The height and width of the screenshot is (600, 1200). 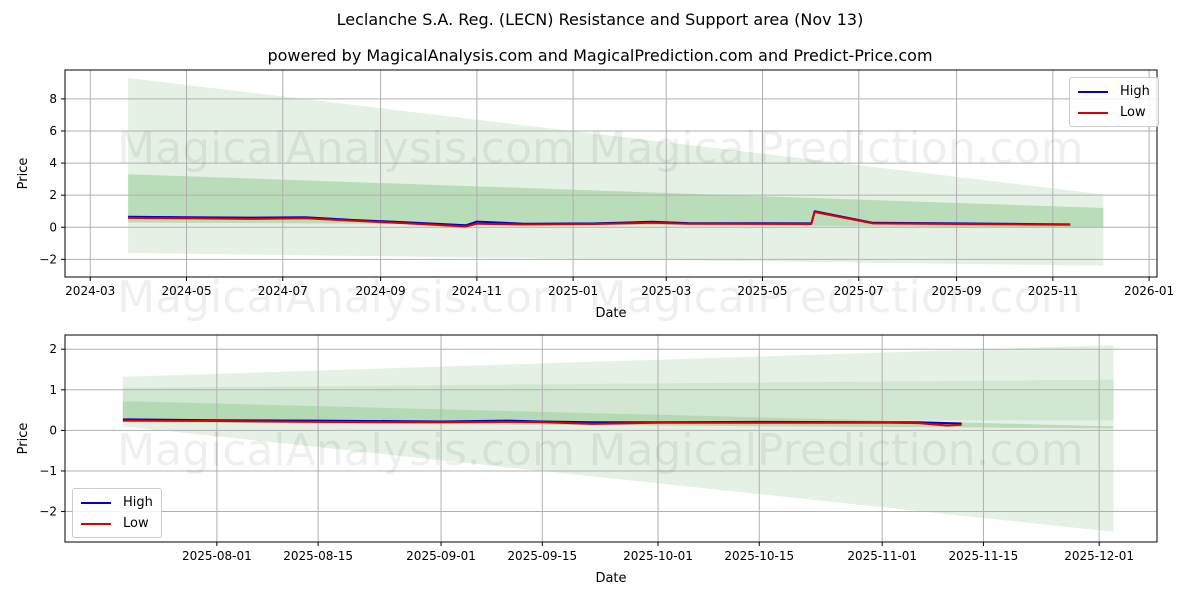 What do you see at coordinates (53, 131) in the screenshot?
I see `y-tick-label: 6` at bounding box center [53, 131].